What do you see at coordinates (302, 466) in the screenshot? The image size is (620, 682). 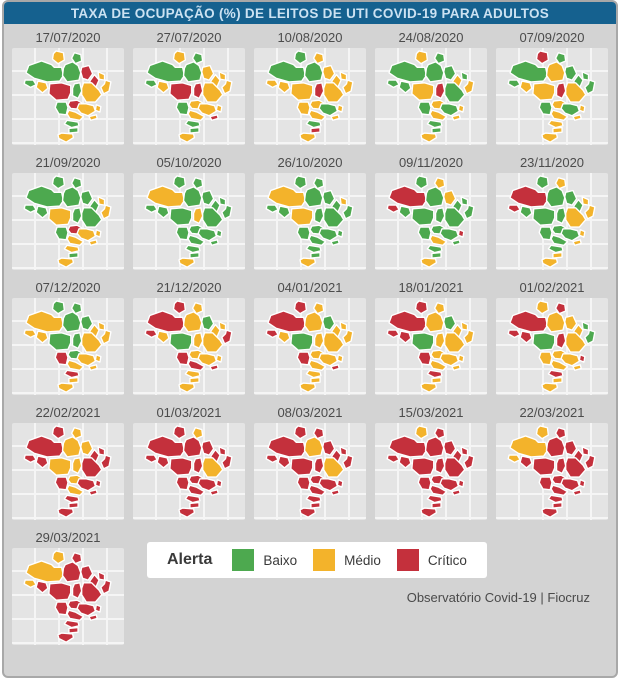 I see `state-mato-grosso` at bounding box center [302, 466].